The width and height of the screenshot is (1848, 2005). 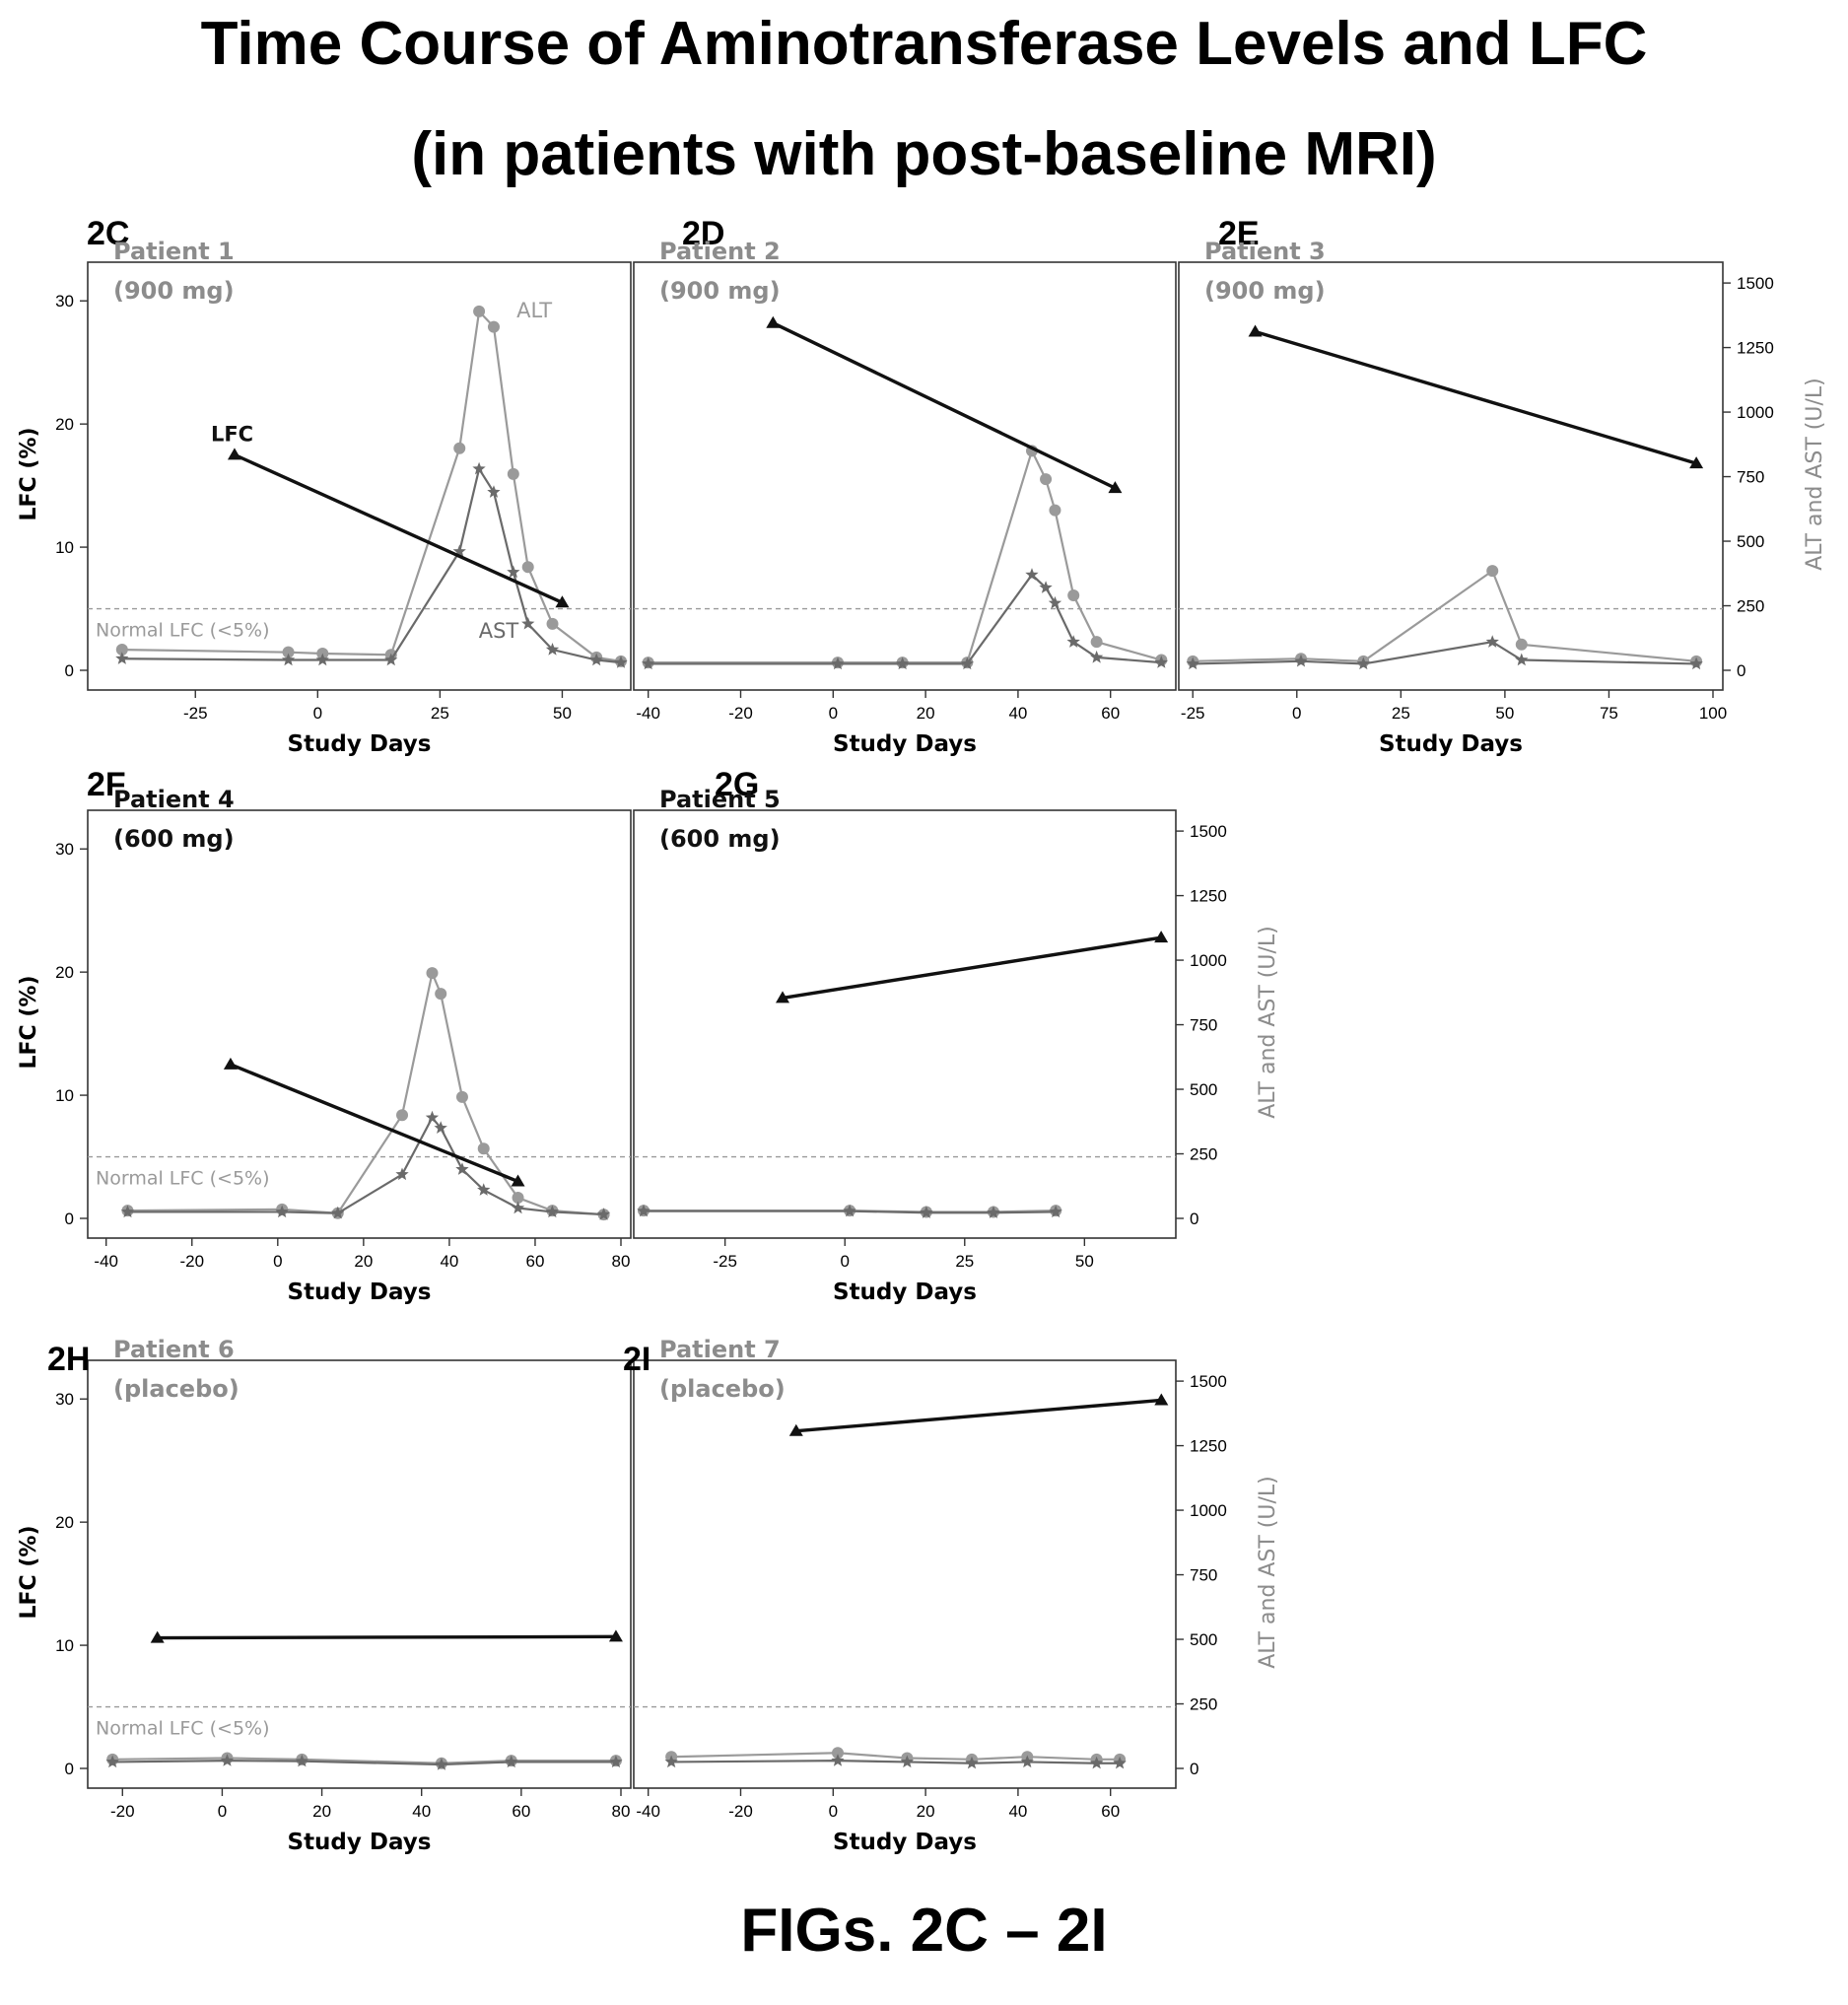 What do you see at coordinates (720, 839) in the screenshot?
I see `dose-label: (600 mg)` at bounding box center [720, 839].